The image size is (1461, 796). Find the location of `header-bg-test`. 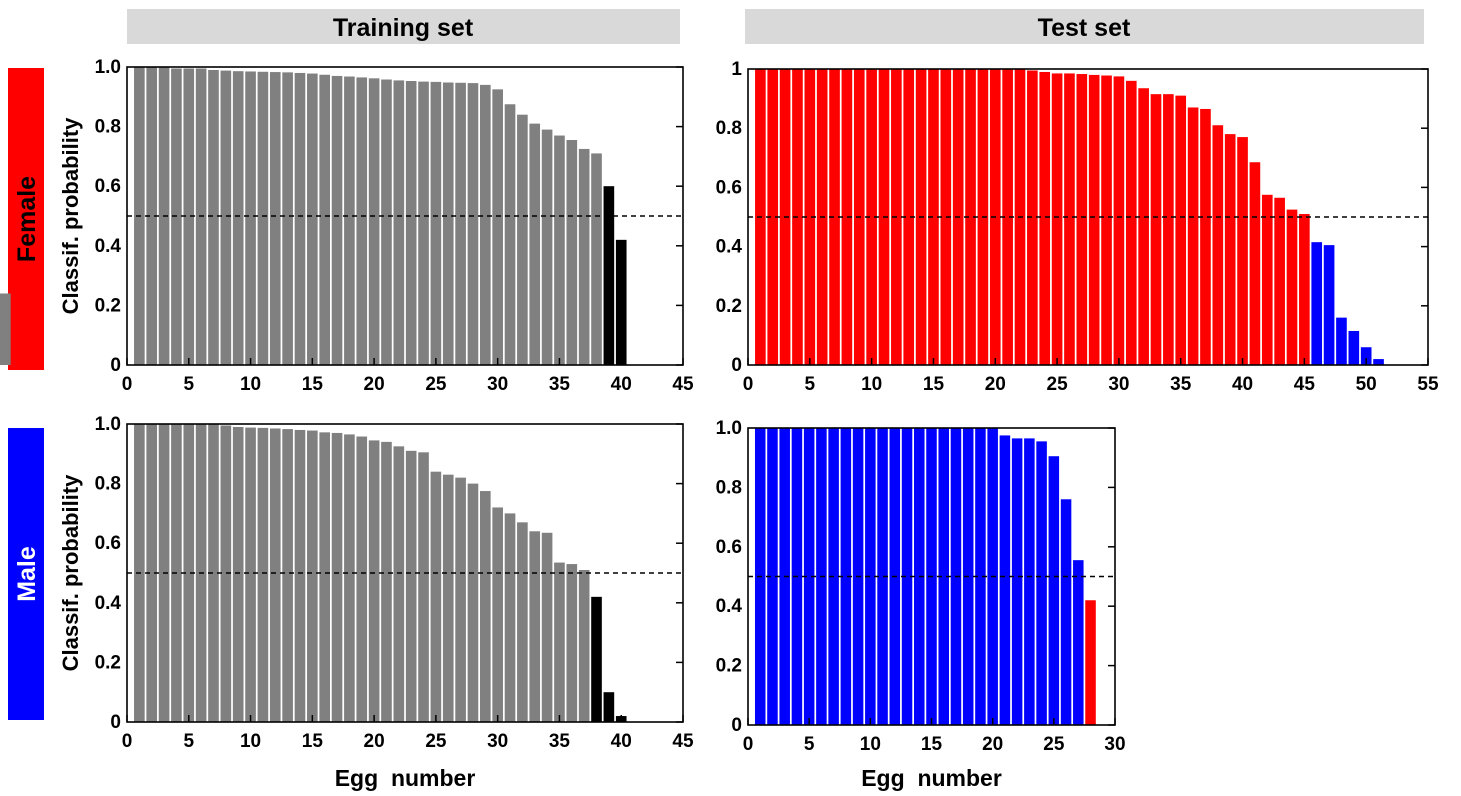

header-bg-test is located at coordinates (1084, 26).